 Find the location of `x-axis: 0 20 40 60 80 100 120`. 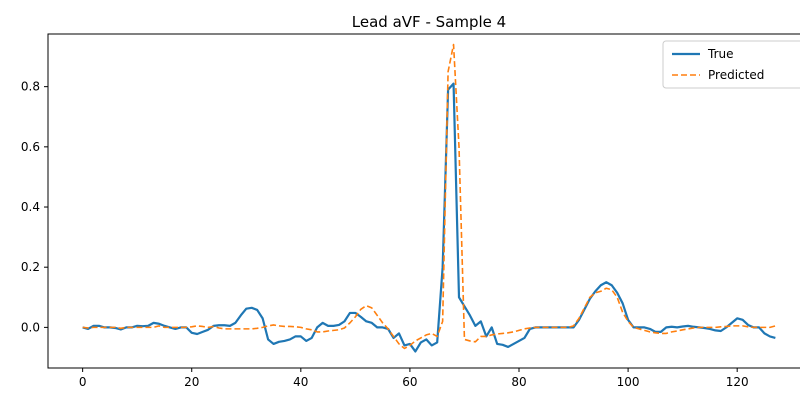

x-axis: 0 20 40 60 80 100 120 is located at coordinates (414, 378).